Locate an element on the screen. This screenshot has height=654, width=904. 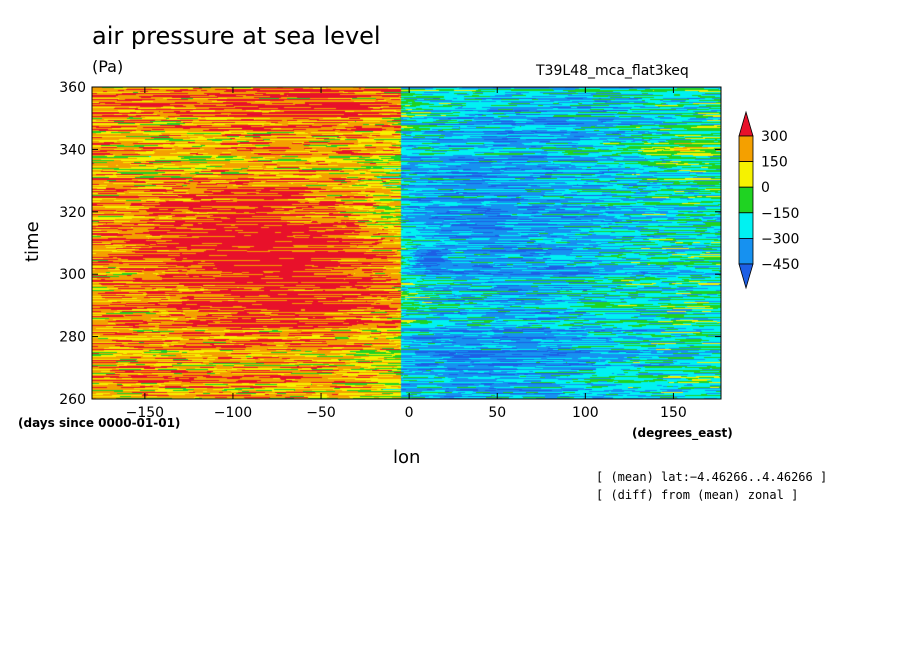
y-tick-label: 300 is located at coordinates (72, 275).